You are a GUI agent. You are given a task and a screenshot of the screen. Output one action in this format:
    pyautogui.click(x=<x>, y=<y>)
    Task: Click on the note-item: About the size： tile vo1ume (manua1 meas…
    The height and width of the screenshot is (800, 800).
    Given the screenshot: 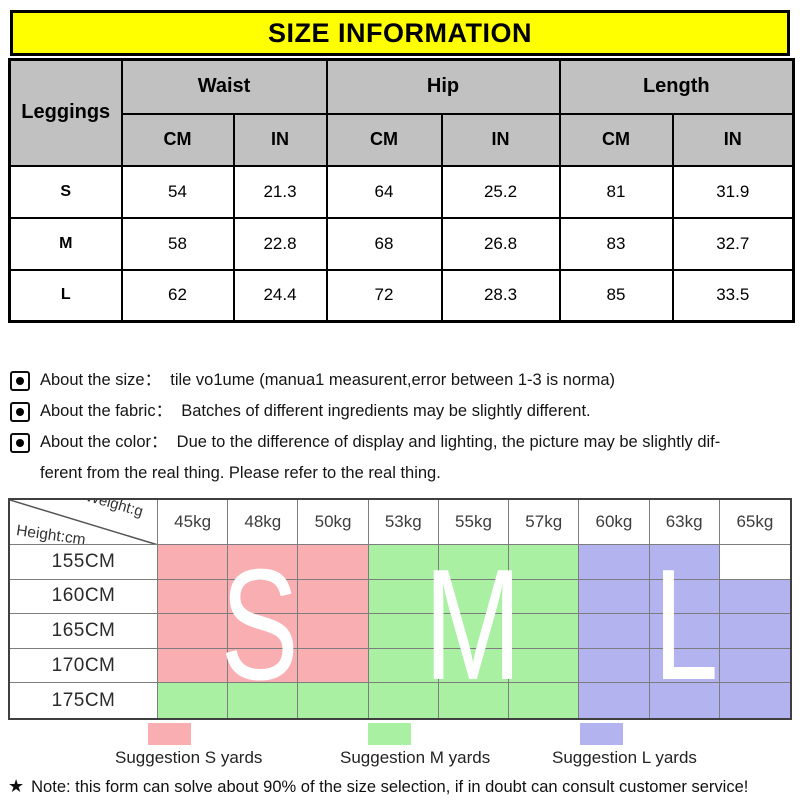 What is the action you would take?
    pyautogui.click(x=402, y=380)
    